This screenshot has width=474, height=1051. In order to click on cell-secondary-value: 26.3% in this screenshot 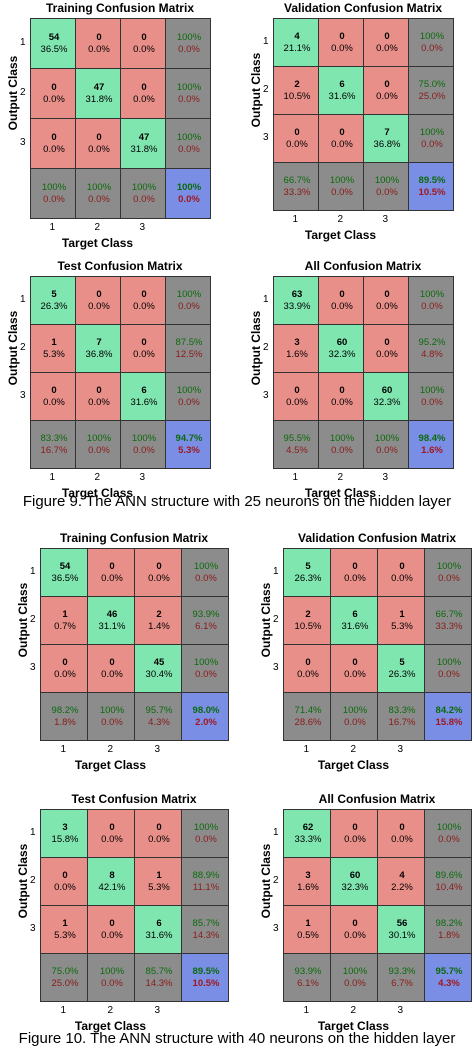, I will do `click(54, 306)`.